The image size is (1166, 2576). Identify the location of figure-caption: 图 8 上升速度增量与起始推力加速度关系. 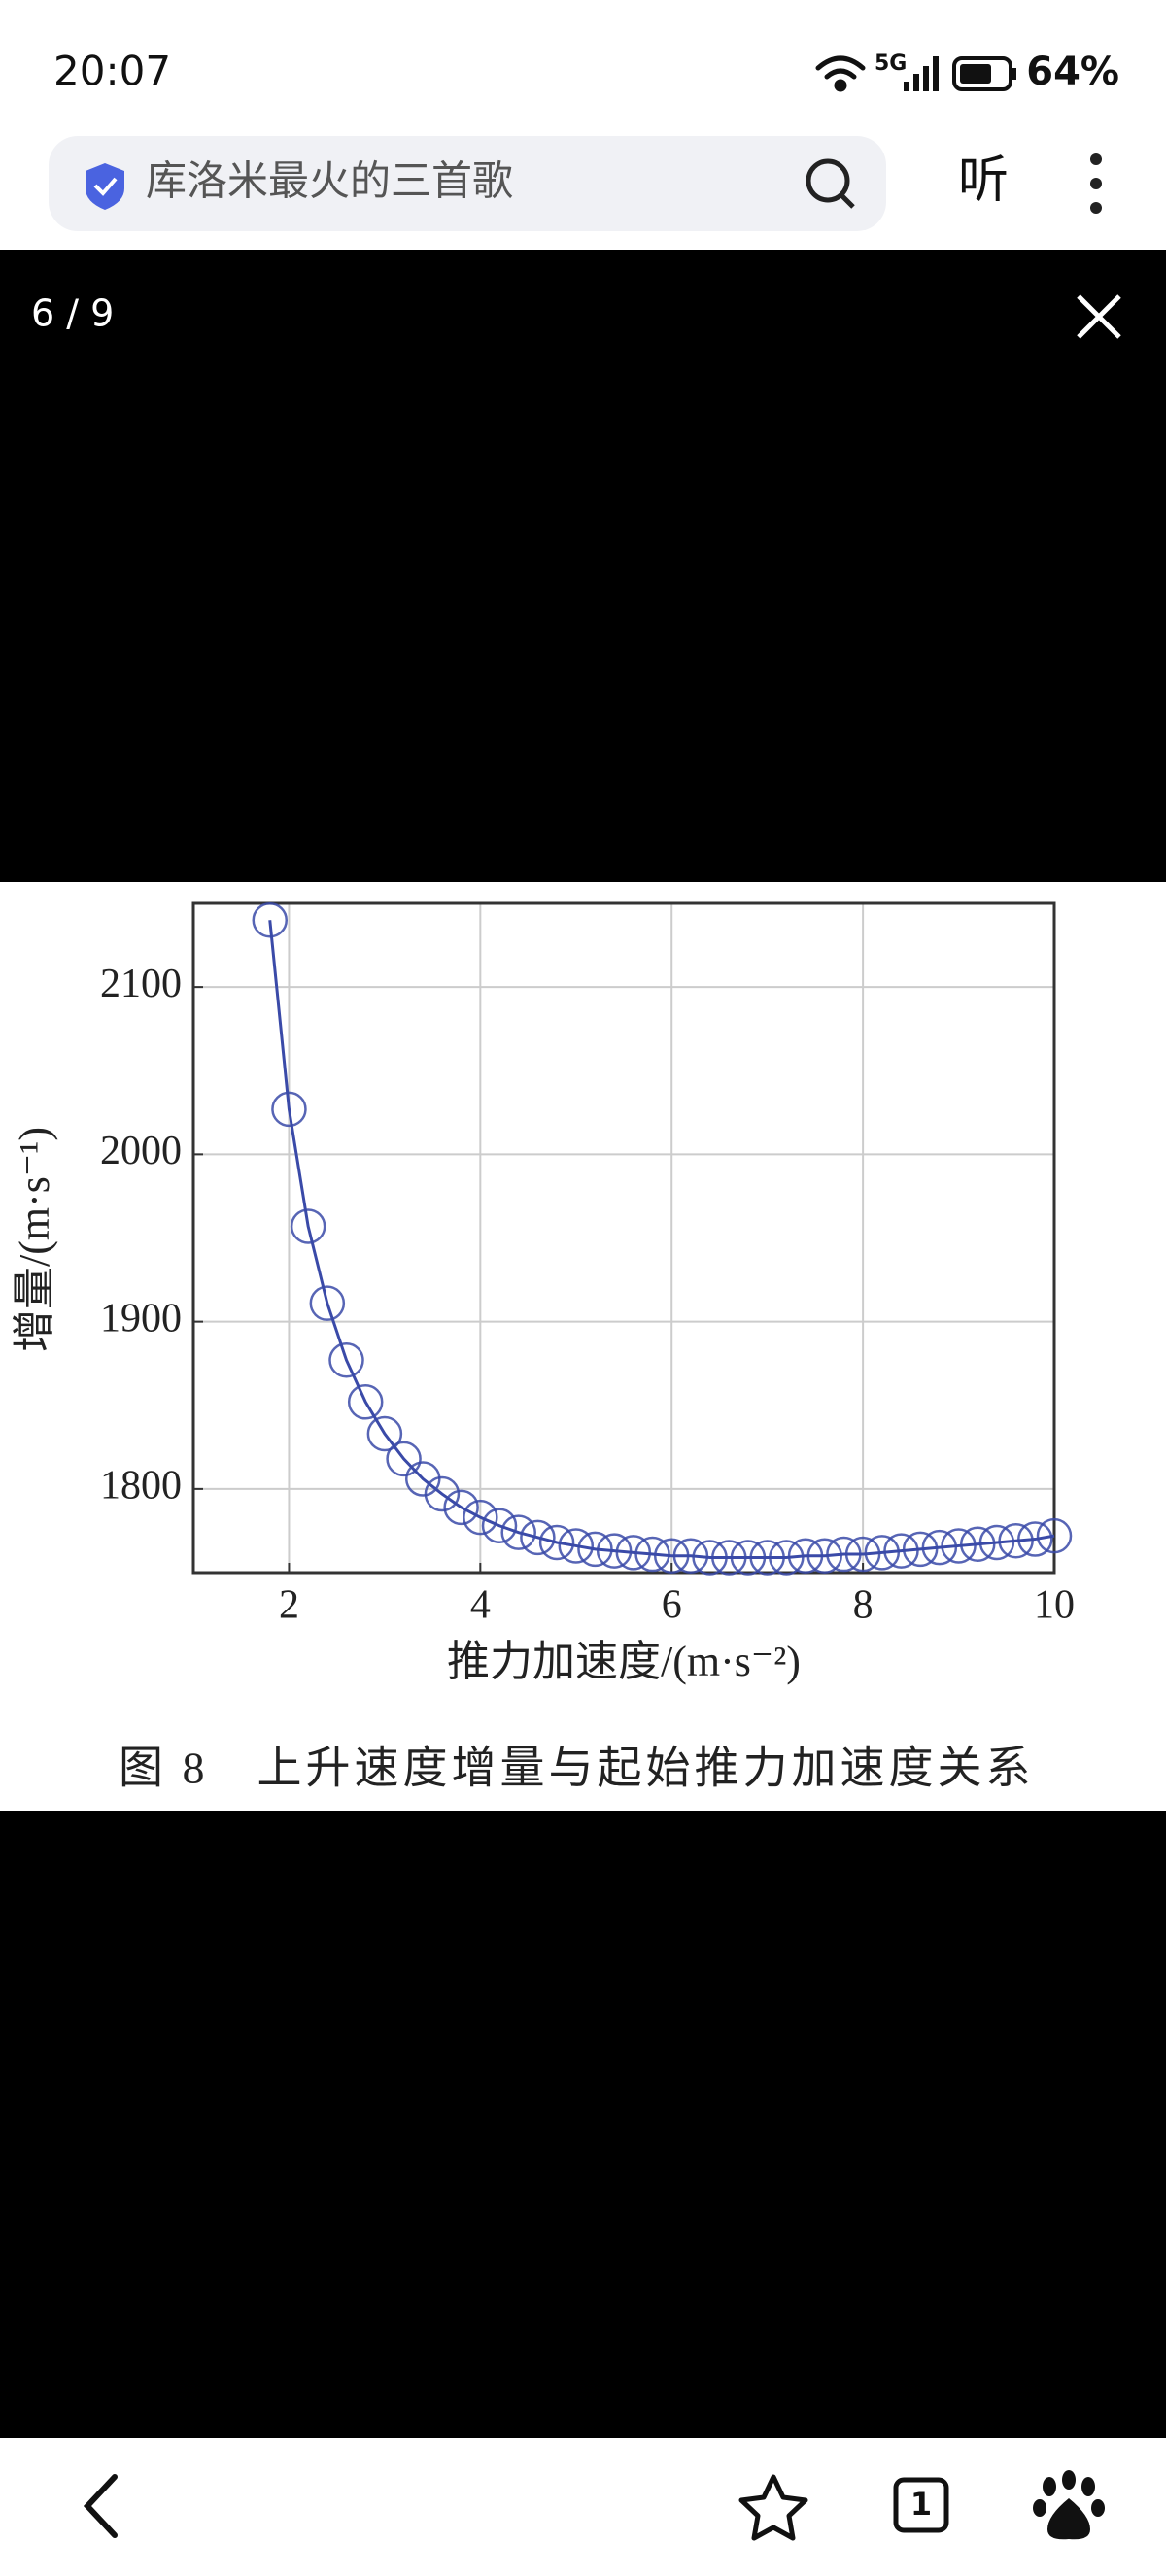
(577, 1768).